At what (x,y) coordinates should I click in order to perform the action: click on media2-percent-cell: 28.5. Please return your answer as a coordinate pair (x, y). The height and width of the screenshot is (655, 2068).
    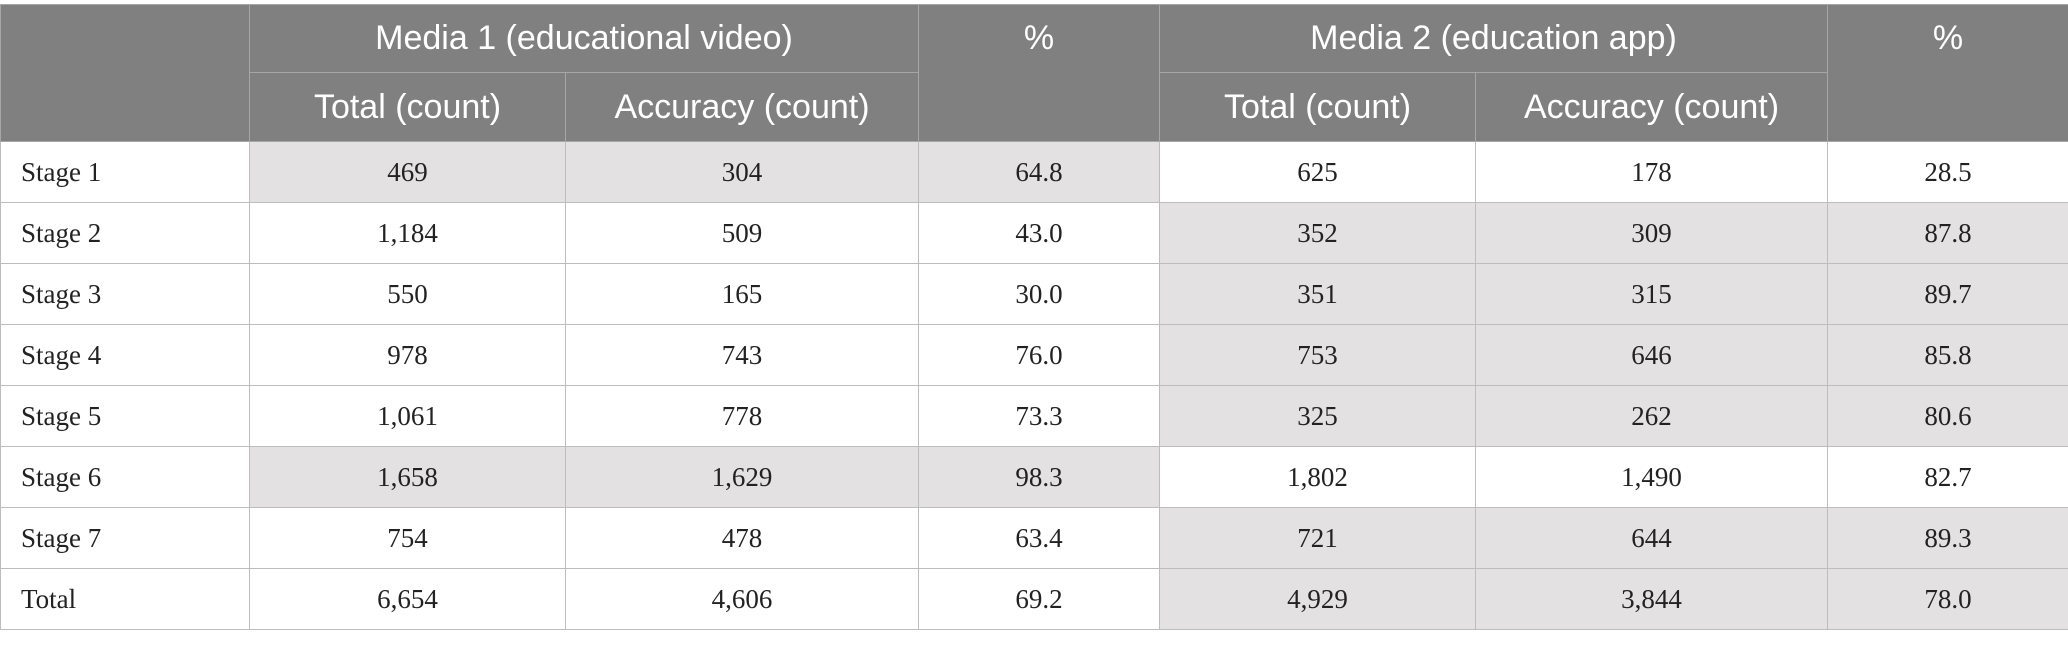
    Looking at the image, I should click on (1948, 172).